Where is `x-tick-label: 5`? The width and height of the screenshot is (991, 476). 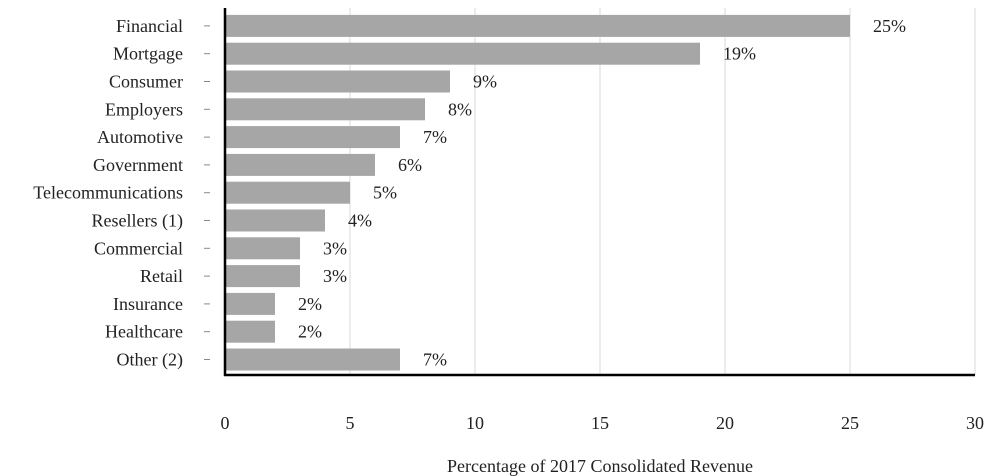
x-tick-label: 5 is located at coordinates (350, 423).